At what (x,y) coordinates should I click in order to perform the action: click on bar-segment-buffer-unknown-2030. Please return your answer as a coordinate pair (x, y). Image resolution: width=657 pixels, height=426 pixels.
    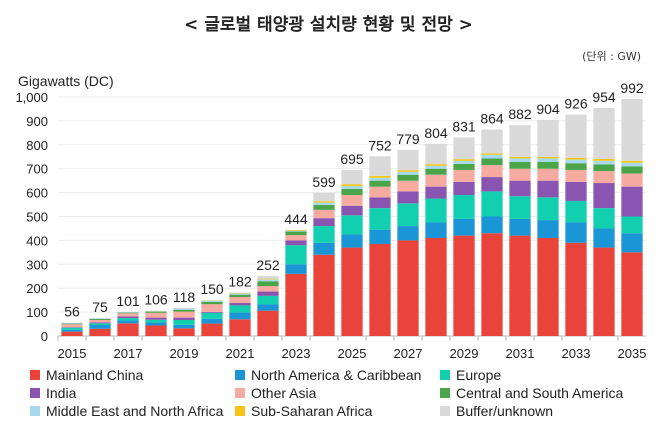
    Looking at the image, I should click on (492, 141).